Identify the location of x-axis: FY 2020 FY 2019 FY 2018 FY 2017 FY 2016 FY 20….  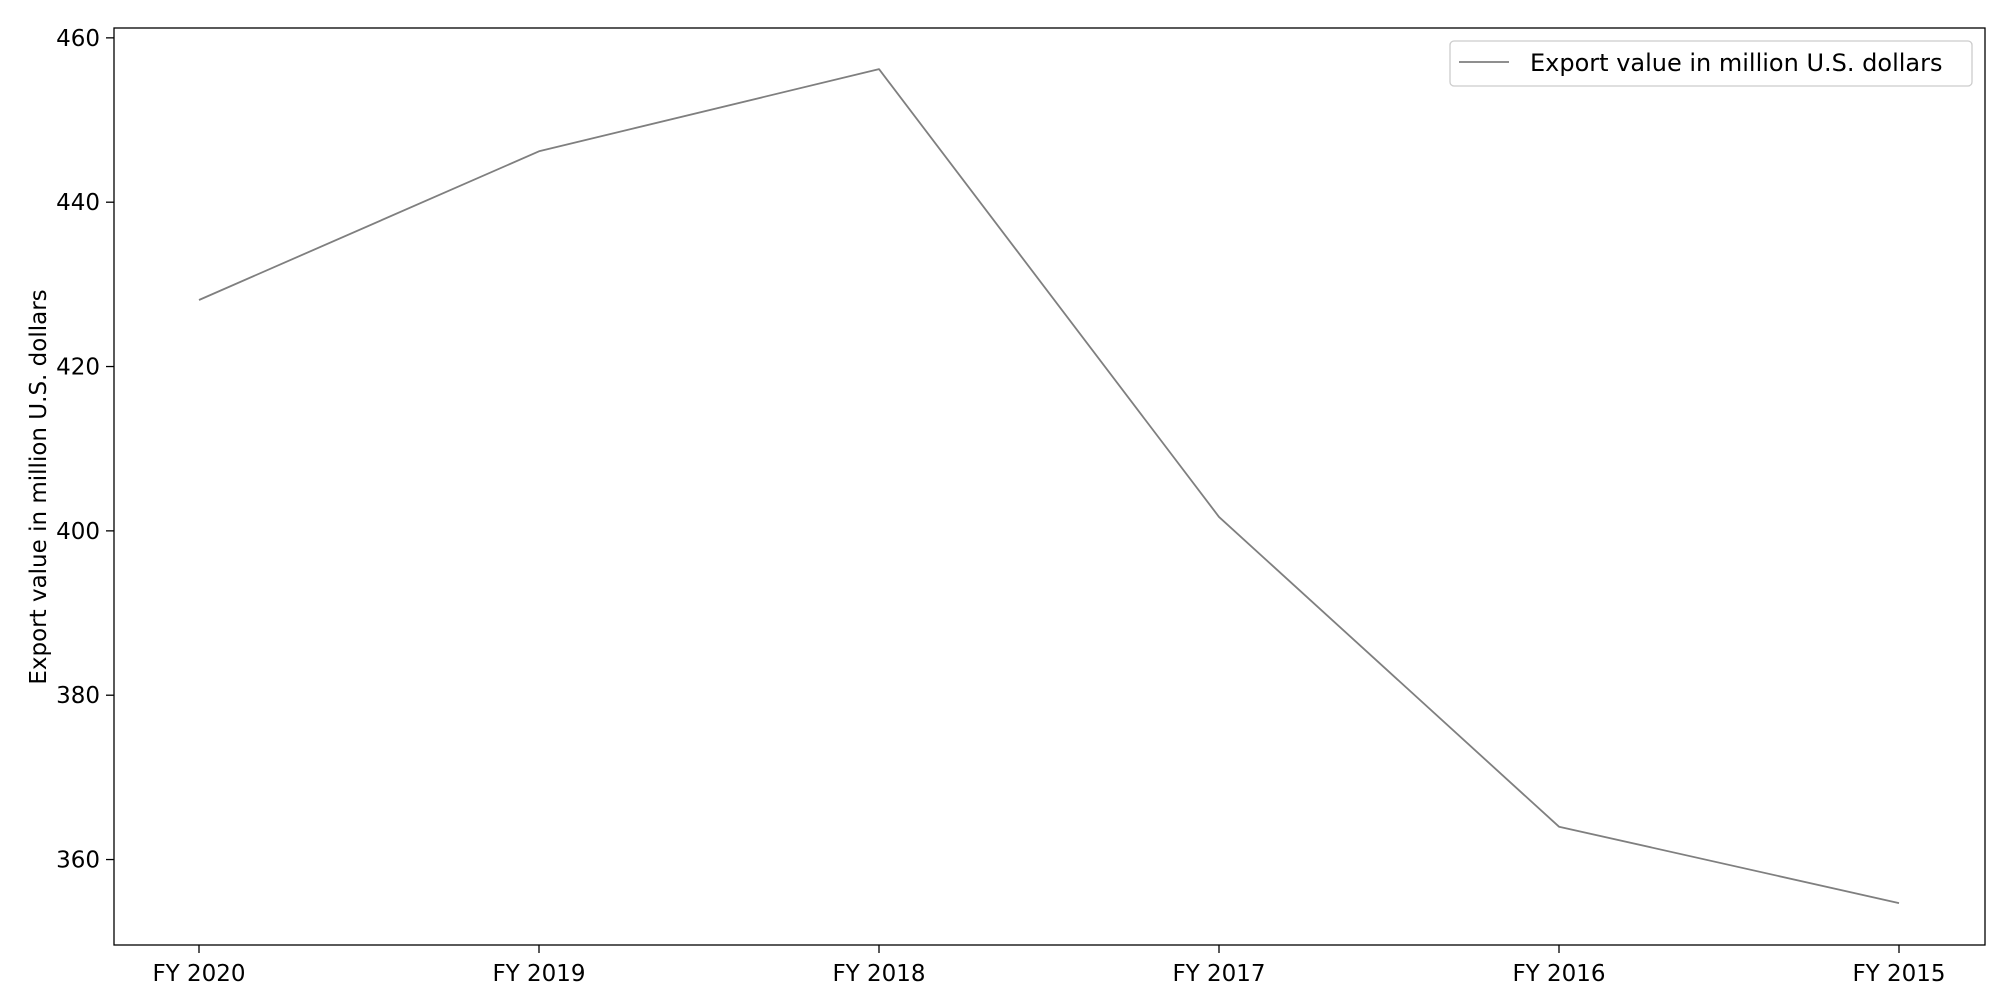
(1049, 966).